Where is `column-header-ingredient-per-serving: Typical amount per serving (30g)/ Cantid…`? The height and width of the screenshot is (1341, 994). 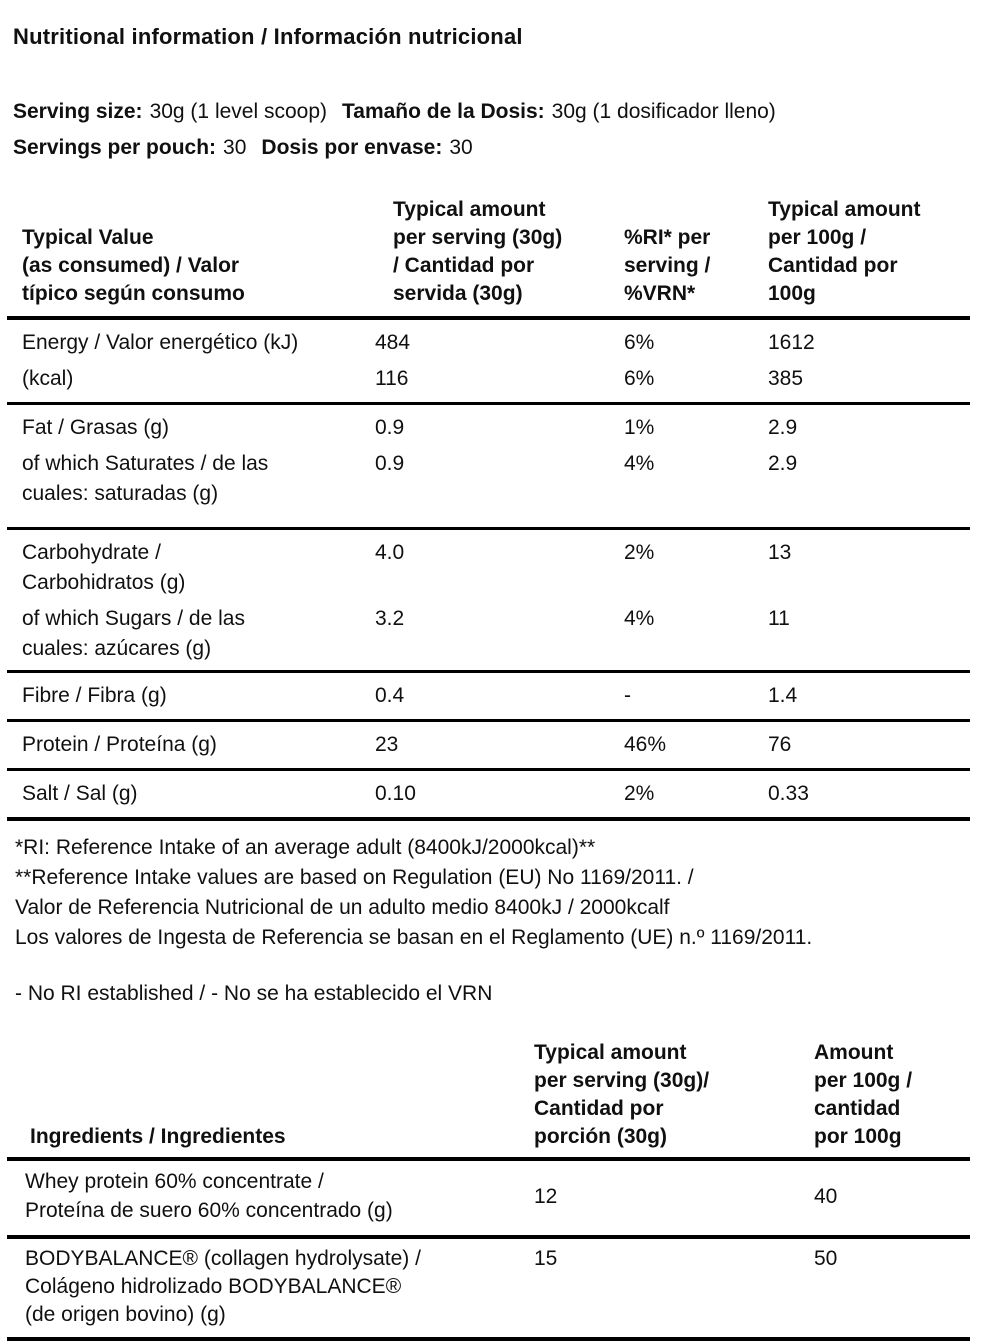
column-header-ingredient-per-serving: Typical amount per serving (30g)/ Cantid… is located at coordinates (652, 1100).